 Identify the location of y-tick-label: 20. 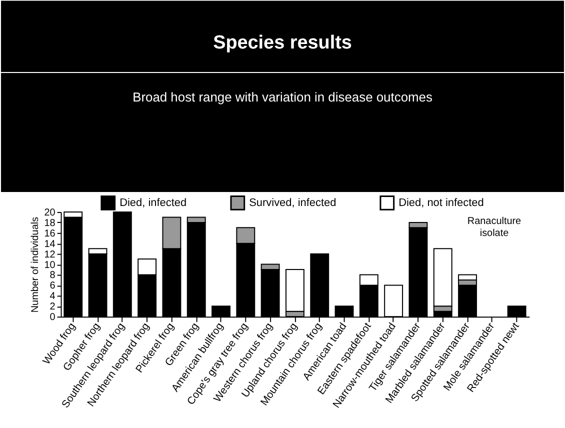
(50, 212).